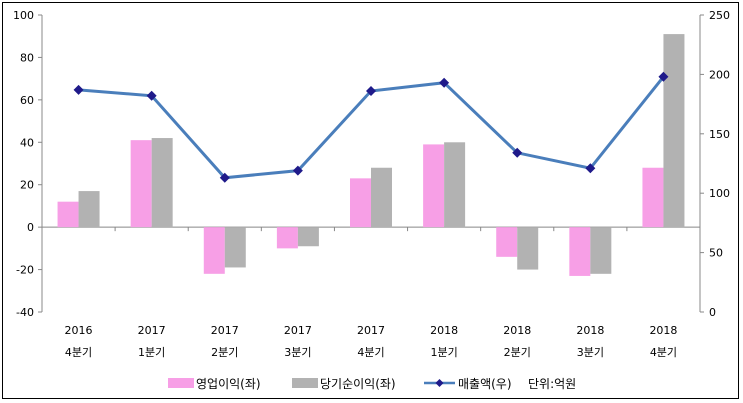 The image size is (743, 403). I want to click on legend-swatch-net-profit, so click(305, 383).